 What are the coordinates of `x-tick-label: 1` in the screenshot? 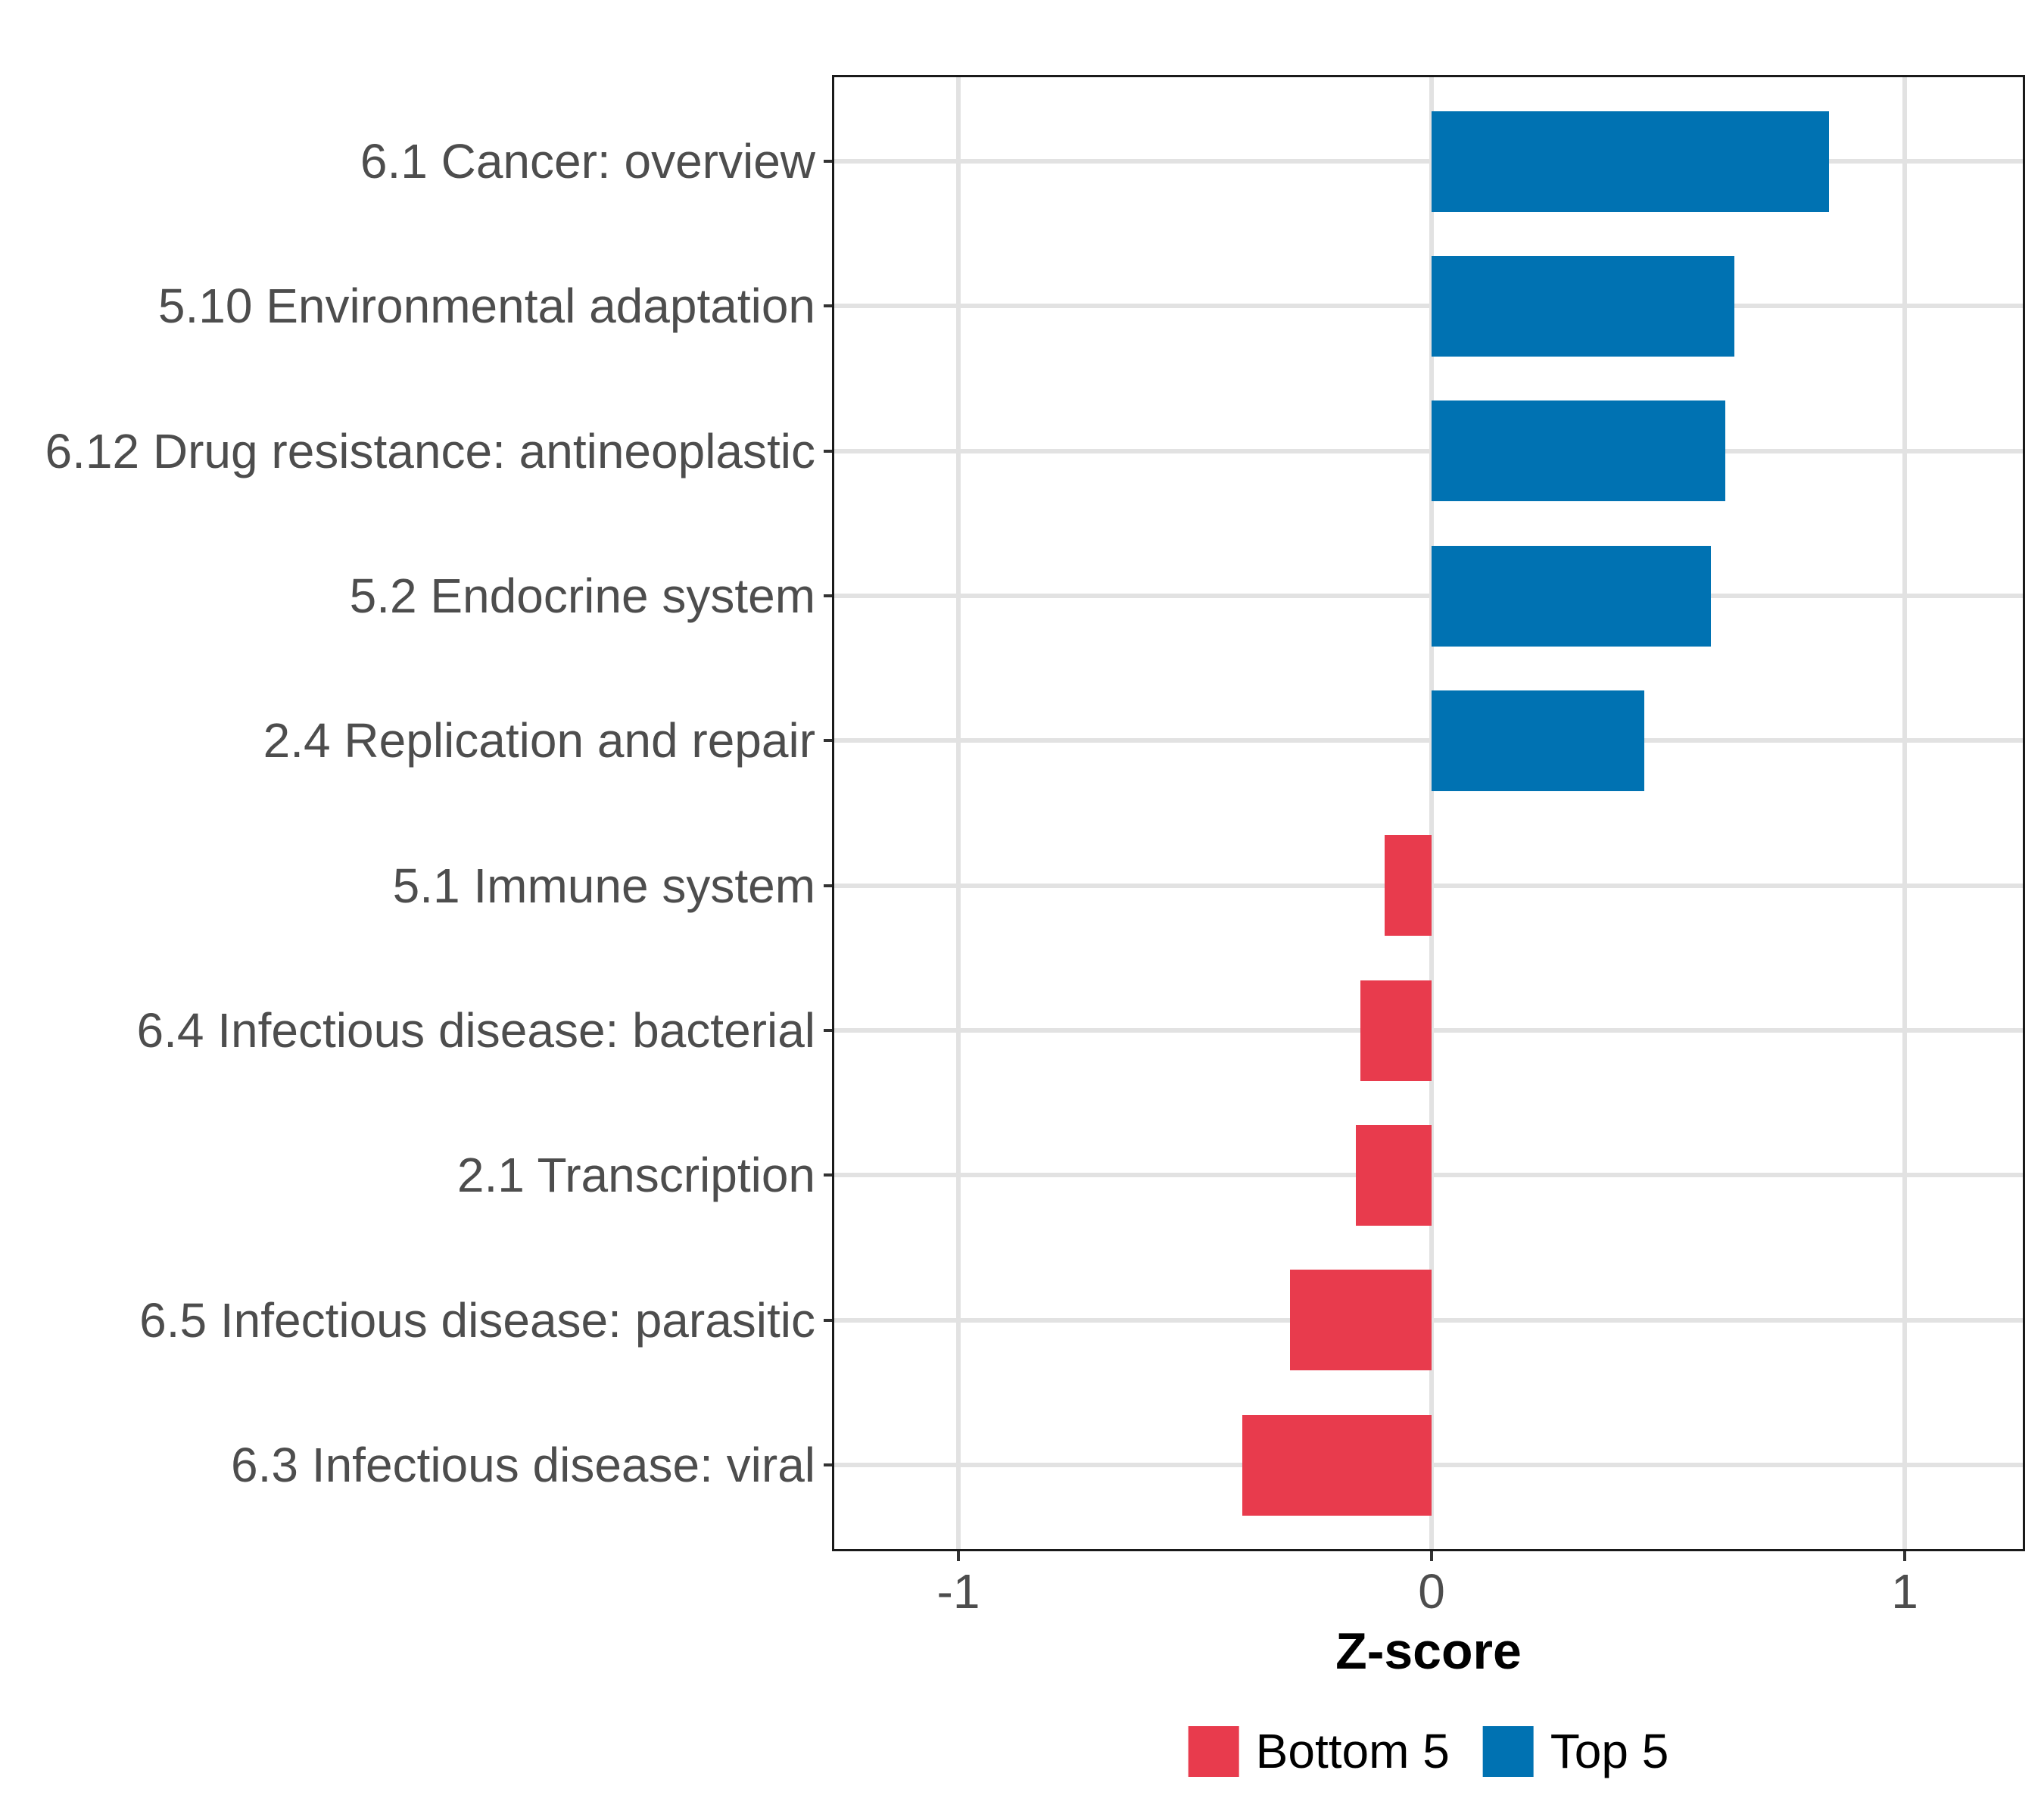 It's located at (1904, 1592).